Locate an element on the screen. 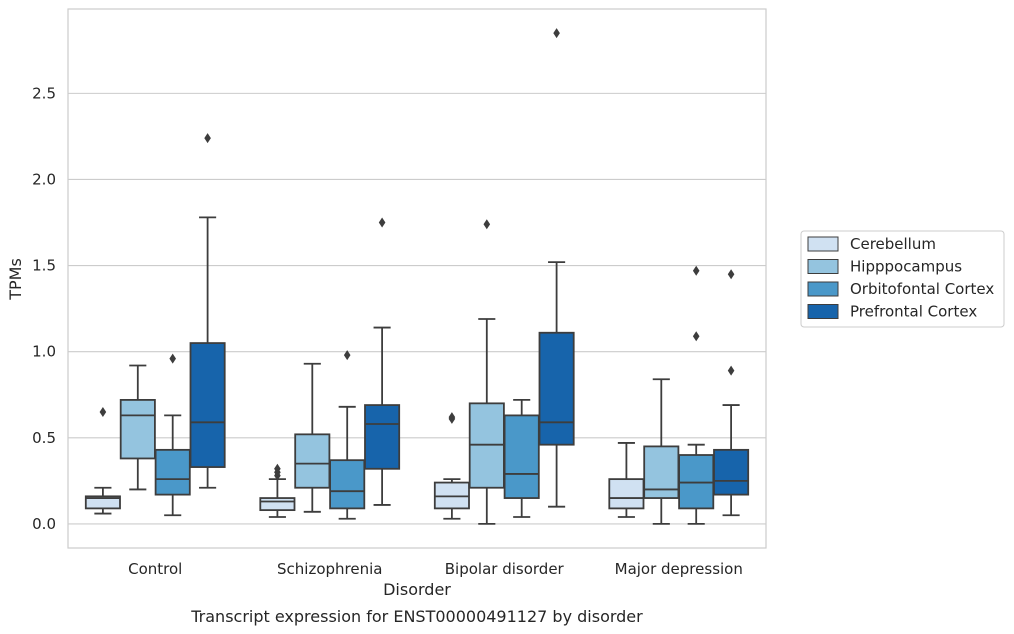  legend-label: Hipppocampus is located at coordinates (906, 267).